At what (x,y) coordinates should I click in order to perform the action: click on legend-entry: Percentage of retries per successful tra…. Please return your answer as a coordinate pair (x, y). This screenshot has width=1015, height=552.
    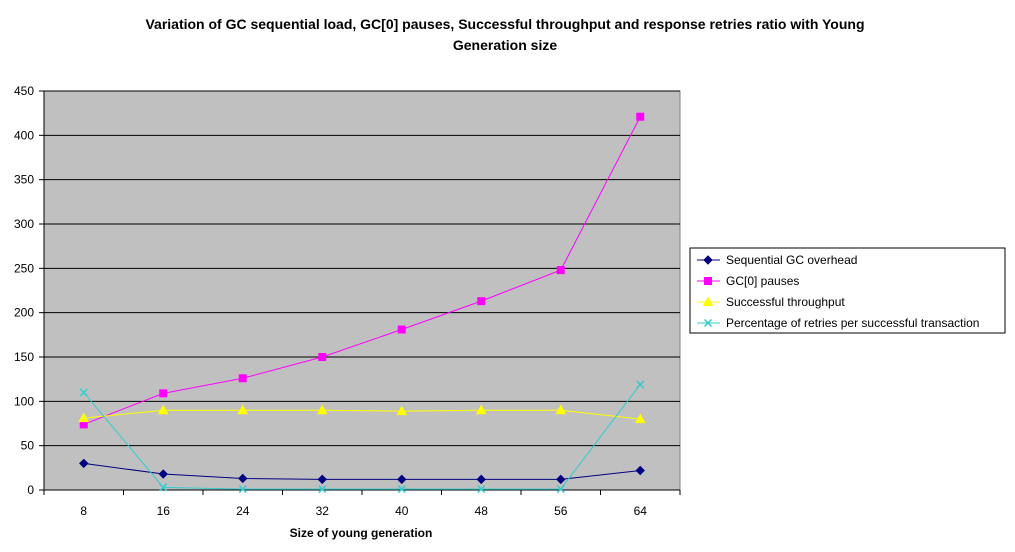
    Looking at the image, I should click on (838, 323).